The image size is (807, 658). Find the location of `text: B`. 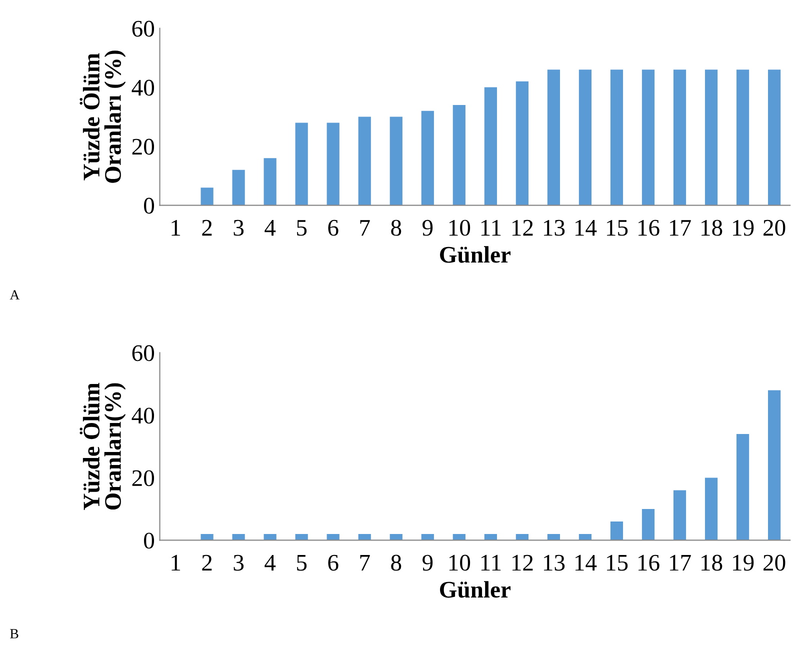

text: B is located at coordinates (14, 633).